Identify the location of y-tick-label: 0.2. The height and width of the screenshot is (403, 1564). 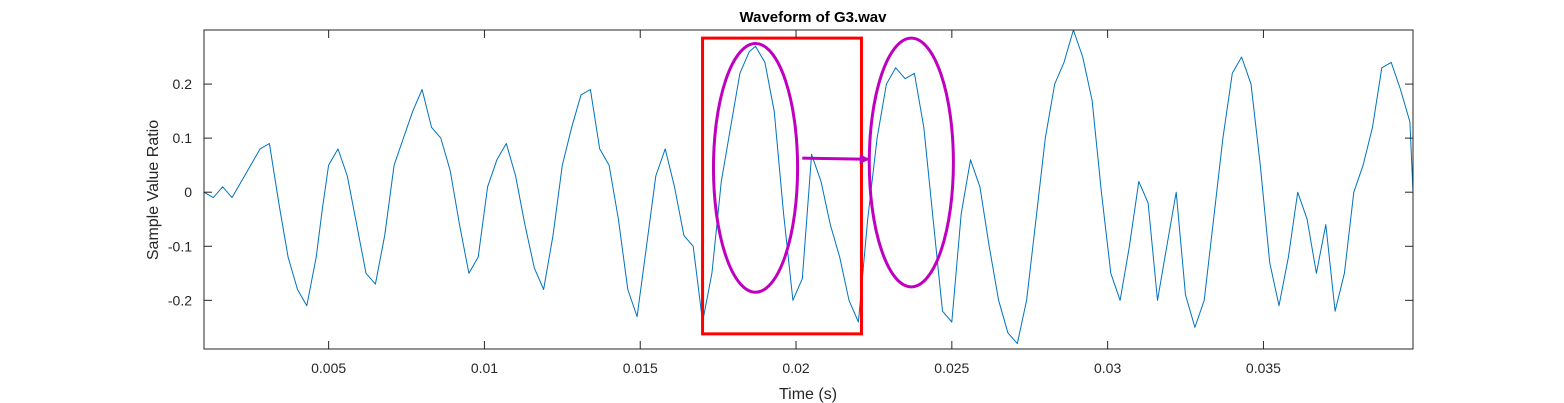
(183, 84).